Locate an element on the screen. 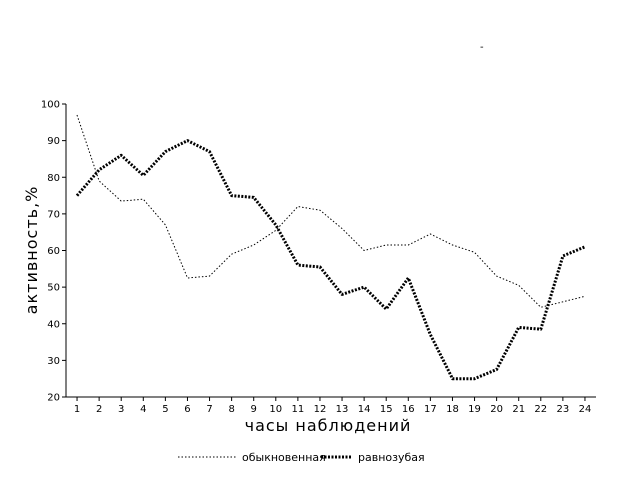 The image size is (640, 480). x-tick-label: 18 is located at coordinates (452, 409).